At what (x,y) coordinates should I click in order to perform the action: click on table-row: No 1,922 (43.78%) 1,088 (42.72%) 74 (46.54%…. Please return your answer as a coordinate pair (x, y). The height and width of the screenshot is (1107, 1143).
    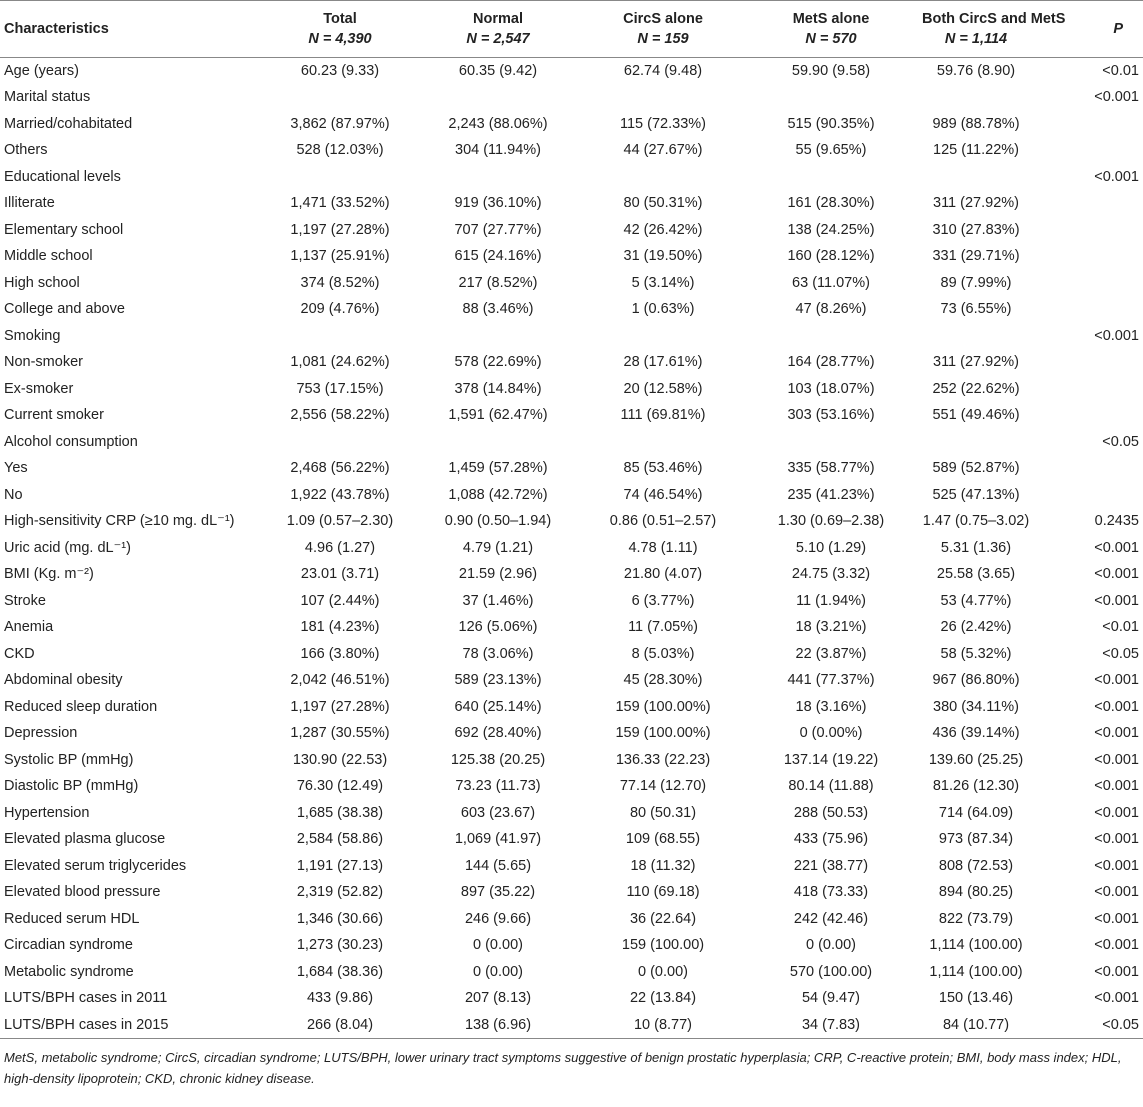
    Looking at the image, I should click on (571, 495).